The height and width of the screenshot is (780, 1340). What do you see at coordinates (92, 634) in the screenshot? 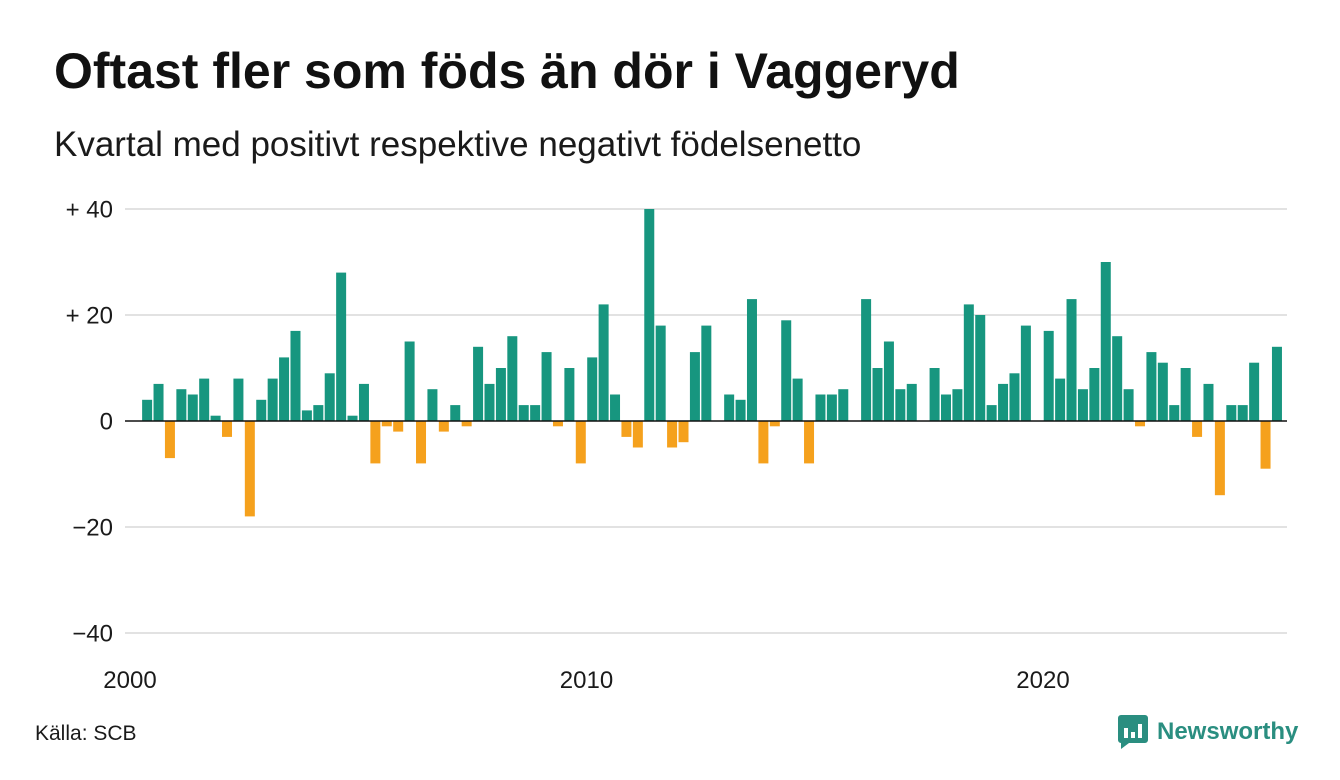
I see `y-tick-label: −40` at bounding box center [92, 634].